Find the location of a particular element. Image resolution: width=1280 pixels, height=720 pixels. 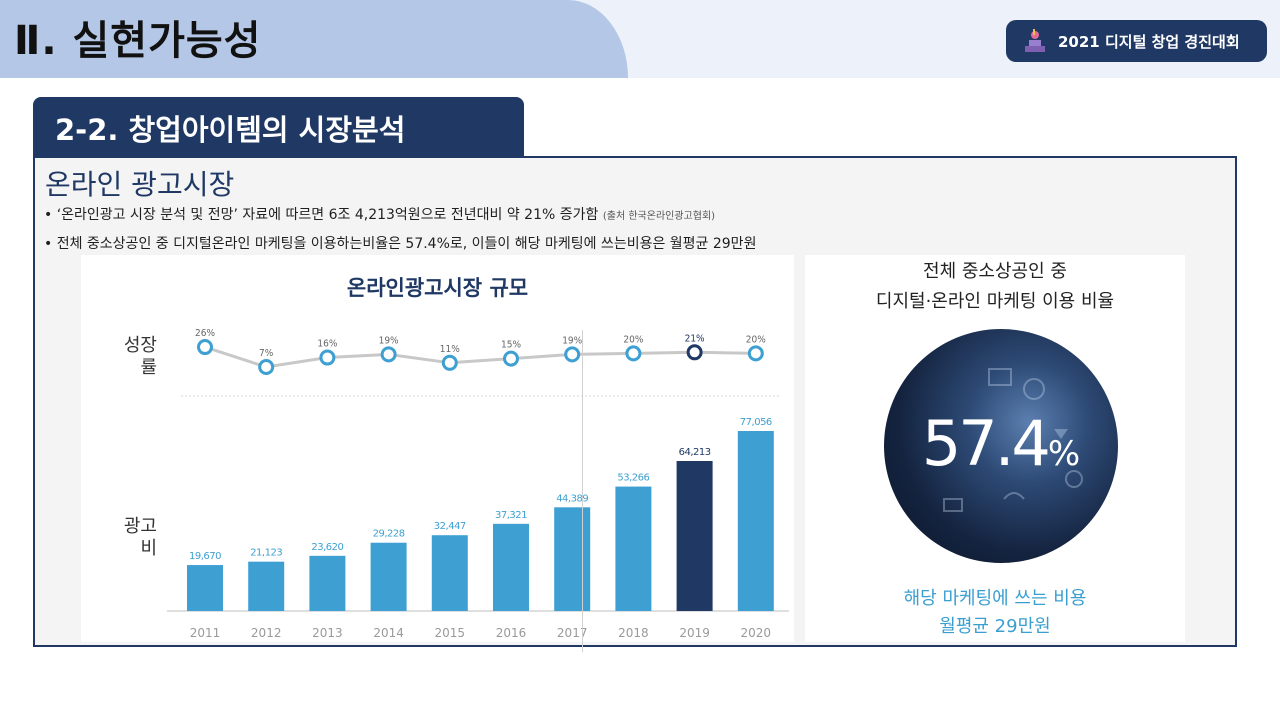

ratio-value-unit: % is located at coordinates (1064, 454).